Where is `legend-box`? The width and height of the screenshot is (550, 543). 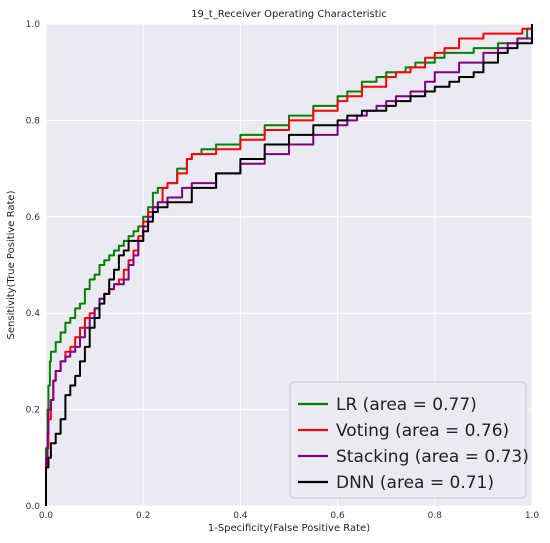
legend-box is located at coordinates (408, 440).